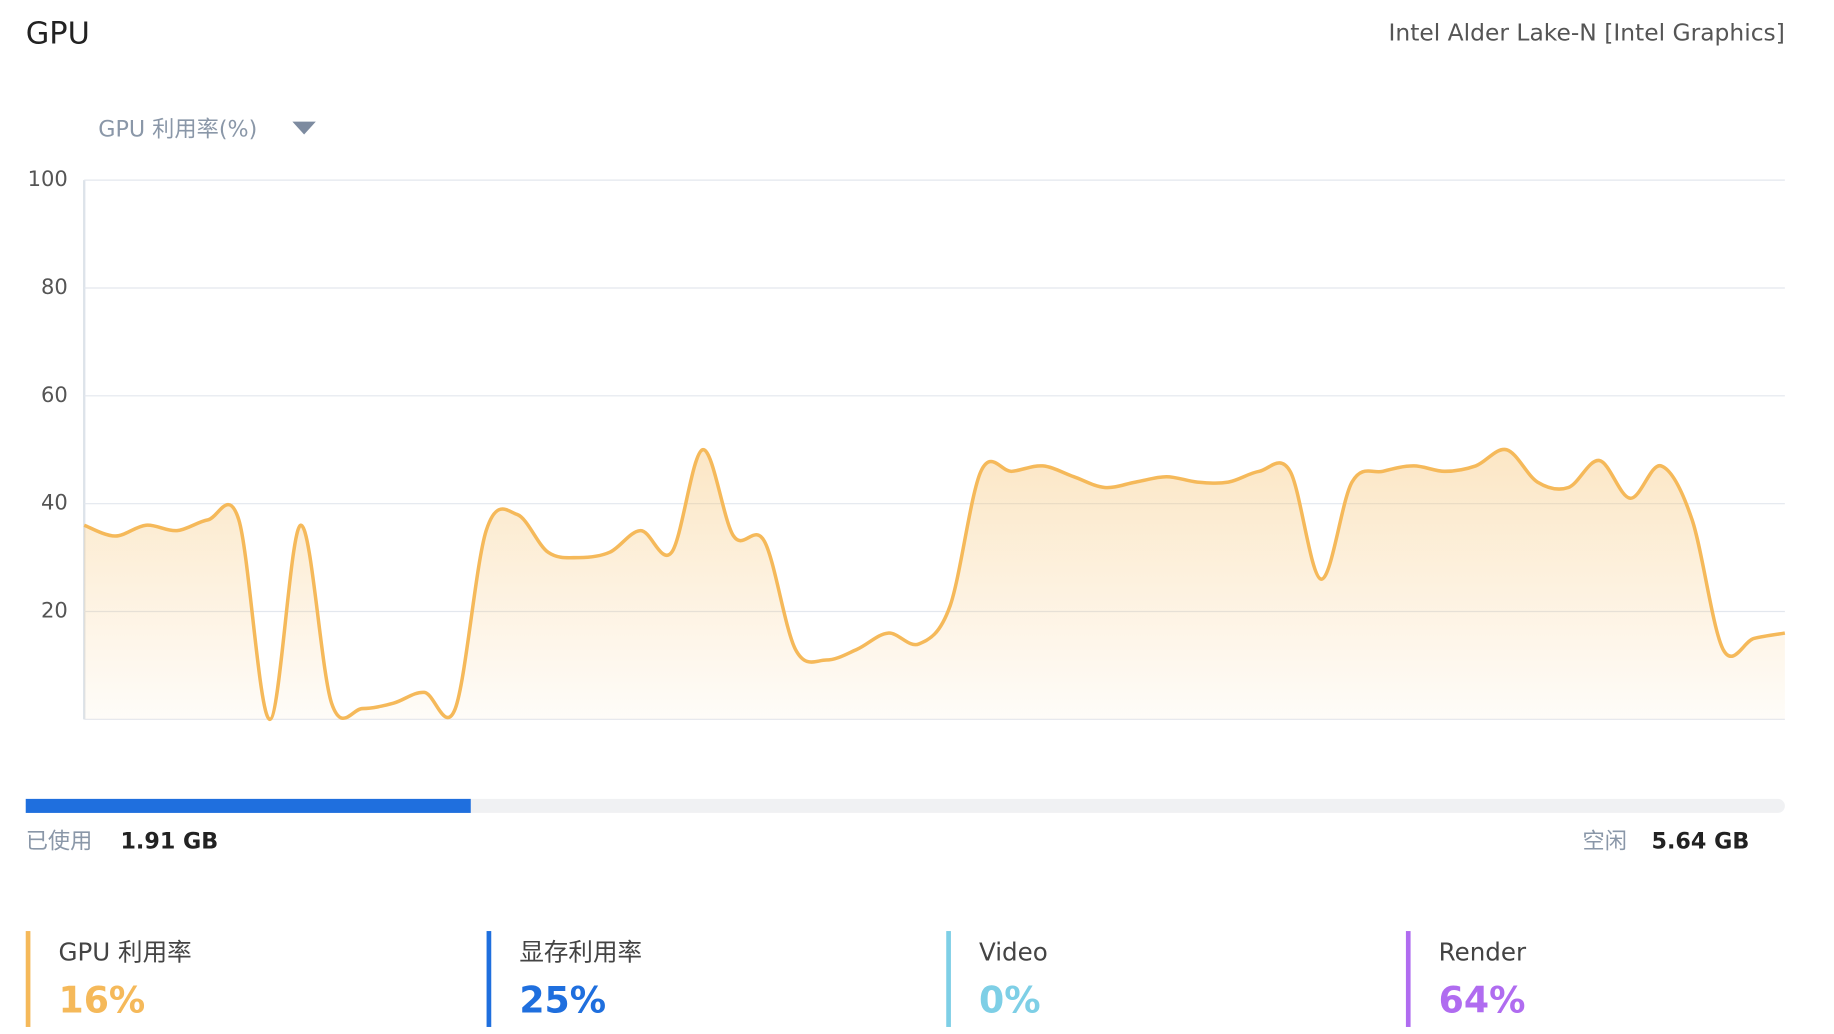 The image size is (1834, 1034). What do you see at coordinates (54, 502) in the screenshot?
I see `y-tick-label: 40` at bounding box center [54, 502].